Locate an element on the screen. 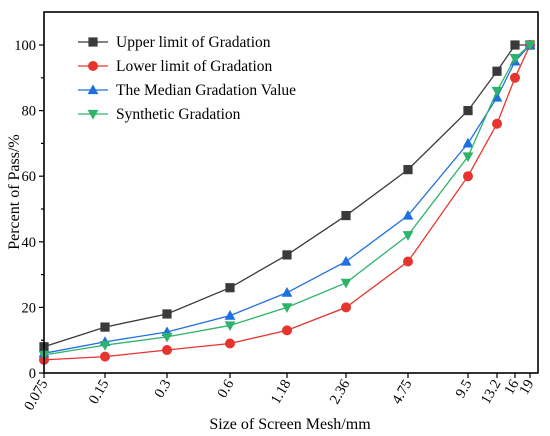 The width and height of the screenshot is (550, 436). y-axis-label: Percent of Pass/% is located at coordinates (14, 192).